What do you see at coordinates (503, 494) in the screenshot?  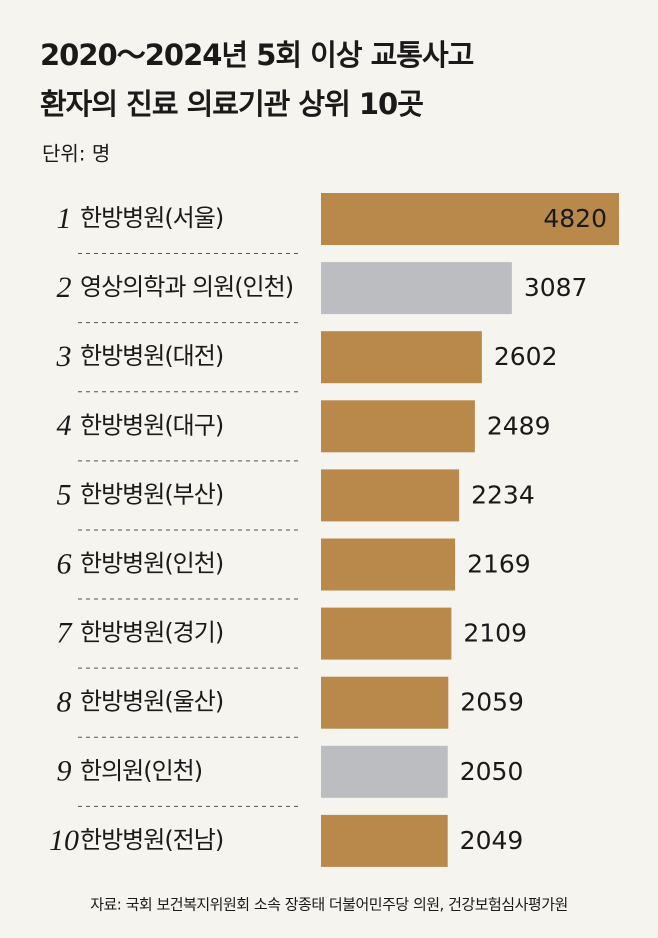 I see `value-label: 2234` at bounding box center [503, 494].